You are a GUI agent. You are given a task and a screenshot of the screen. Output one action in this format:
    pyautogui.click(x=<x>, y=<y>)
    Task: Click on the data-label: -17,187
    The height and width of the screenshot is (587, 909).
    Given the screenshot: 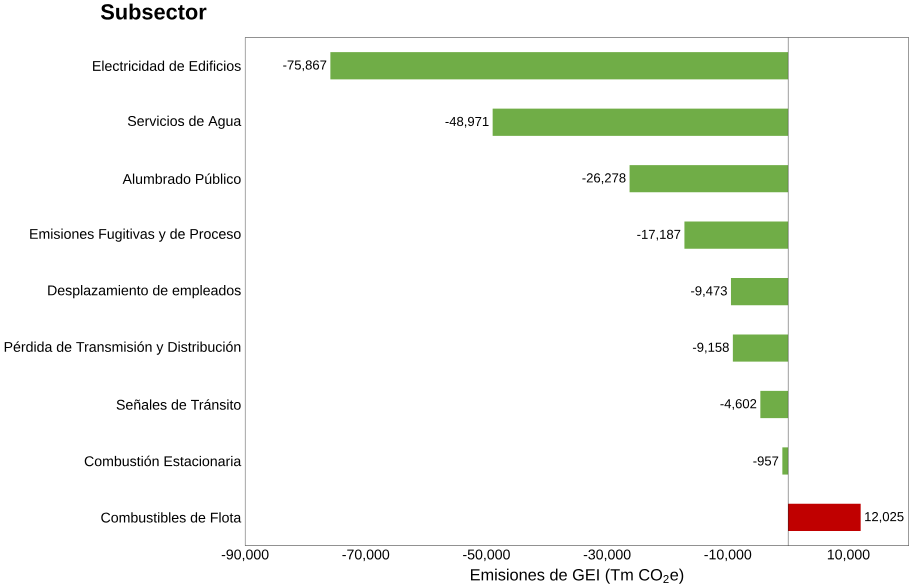 What is the action you would take?
    pyautogui.click(x=658, y=235)
    